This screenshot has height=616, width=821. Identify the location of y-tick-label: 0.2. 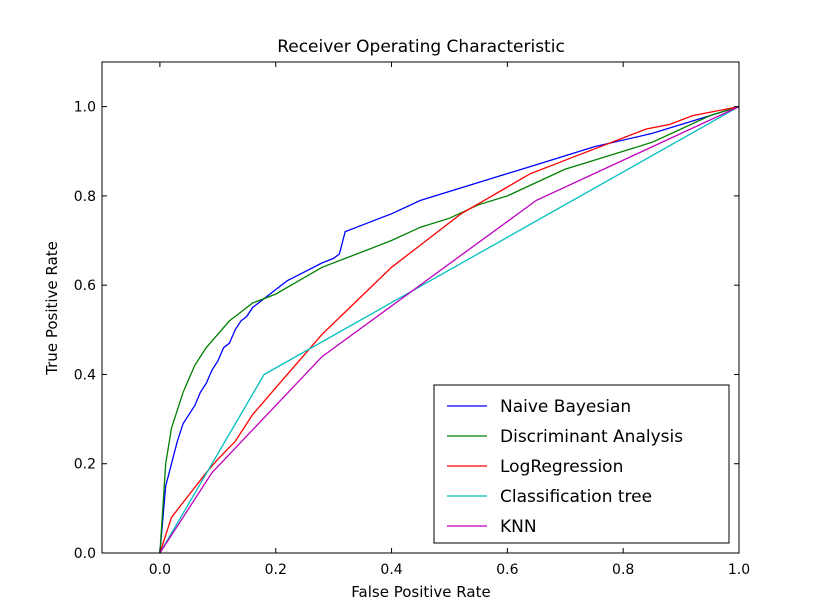
(85, 465).